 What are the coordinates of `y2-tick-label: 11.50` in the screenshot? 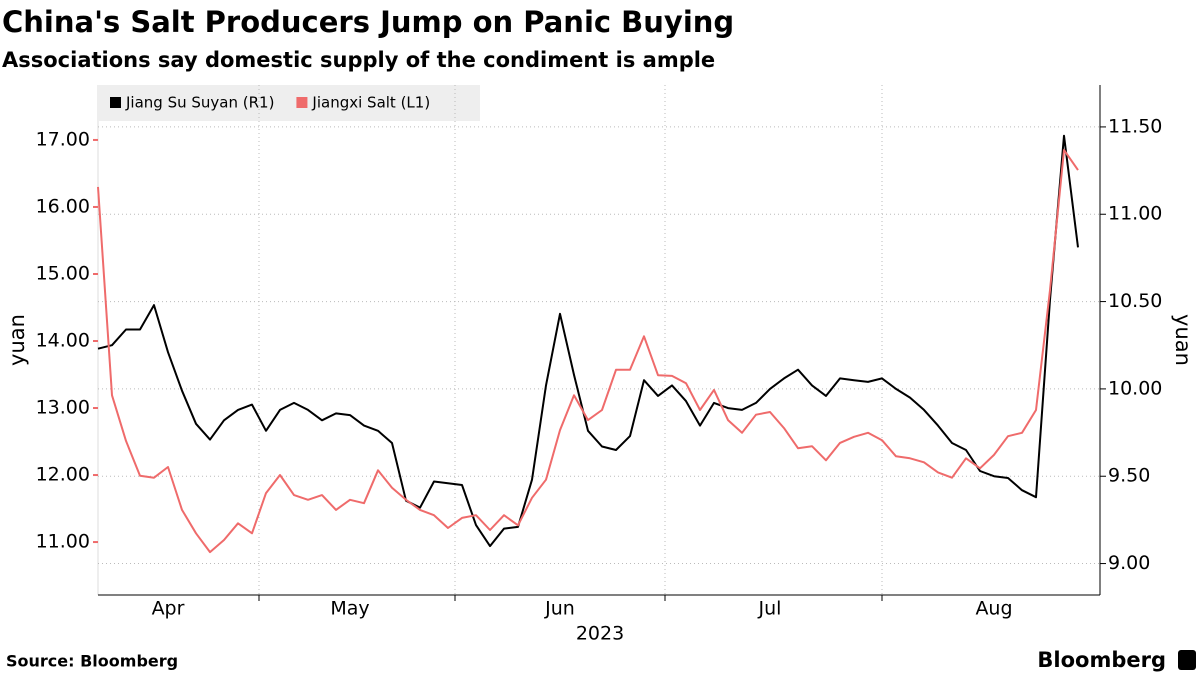 It's located at (1135, 126).